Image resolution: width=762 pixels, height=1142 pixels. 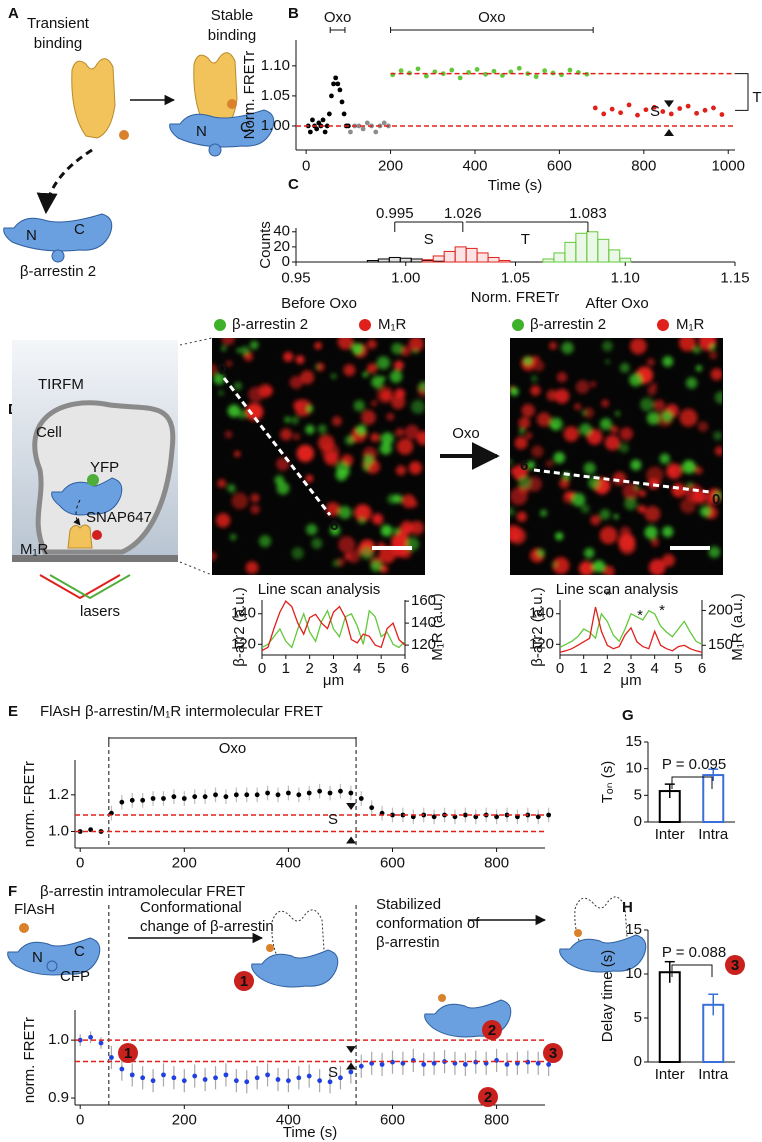 I want to click on label: 6, so click(x=524, y=465).